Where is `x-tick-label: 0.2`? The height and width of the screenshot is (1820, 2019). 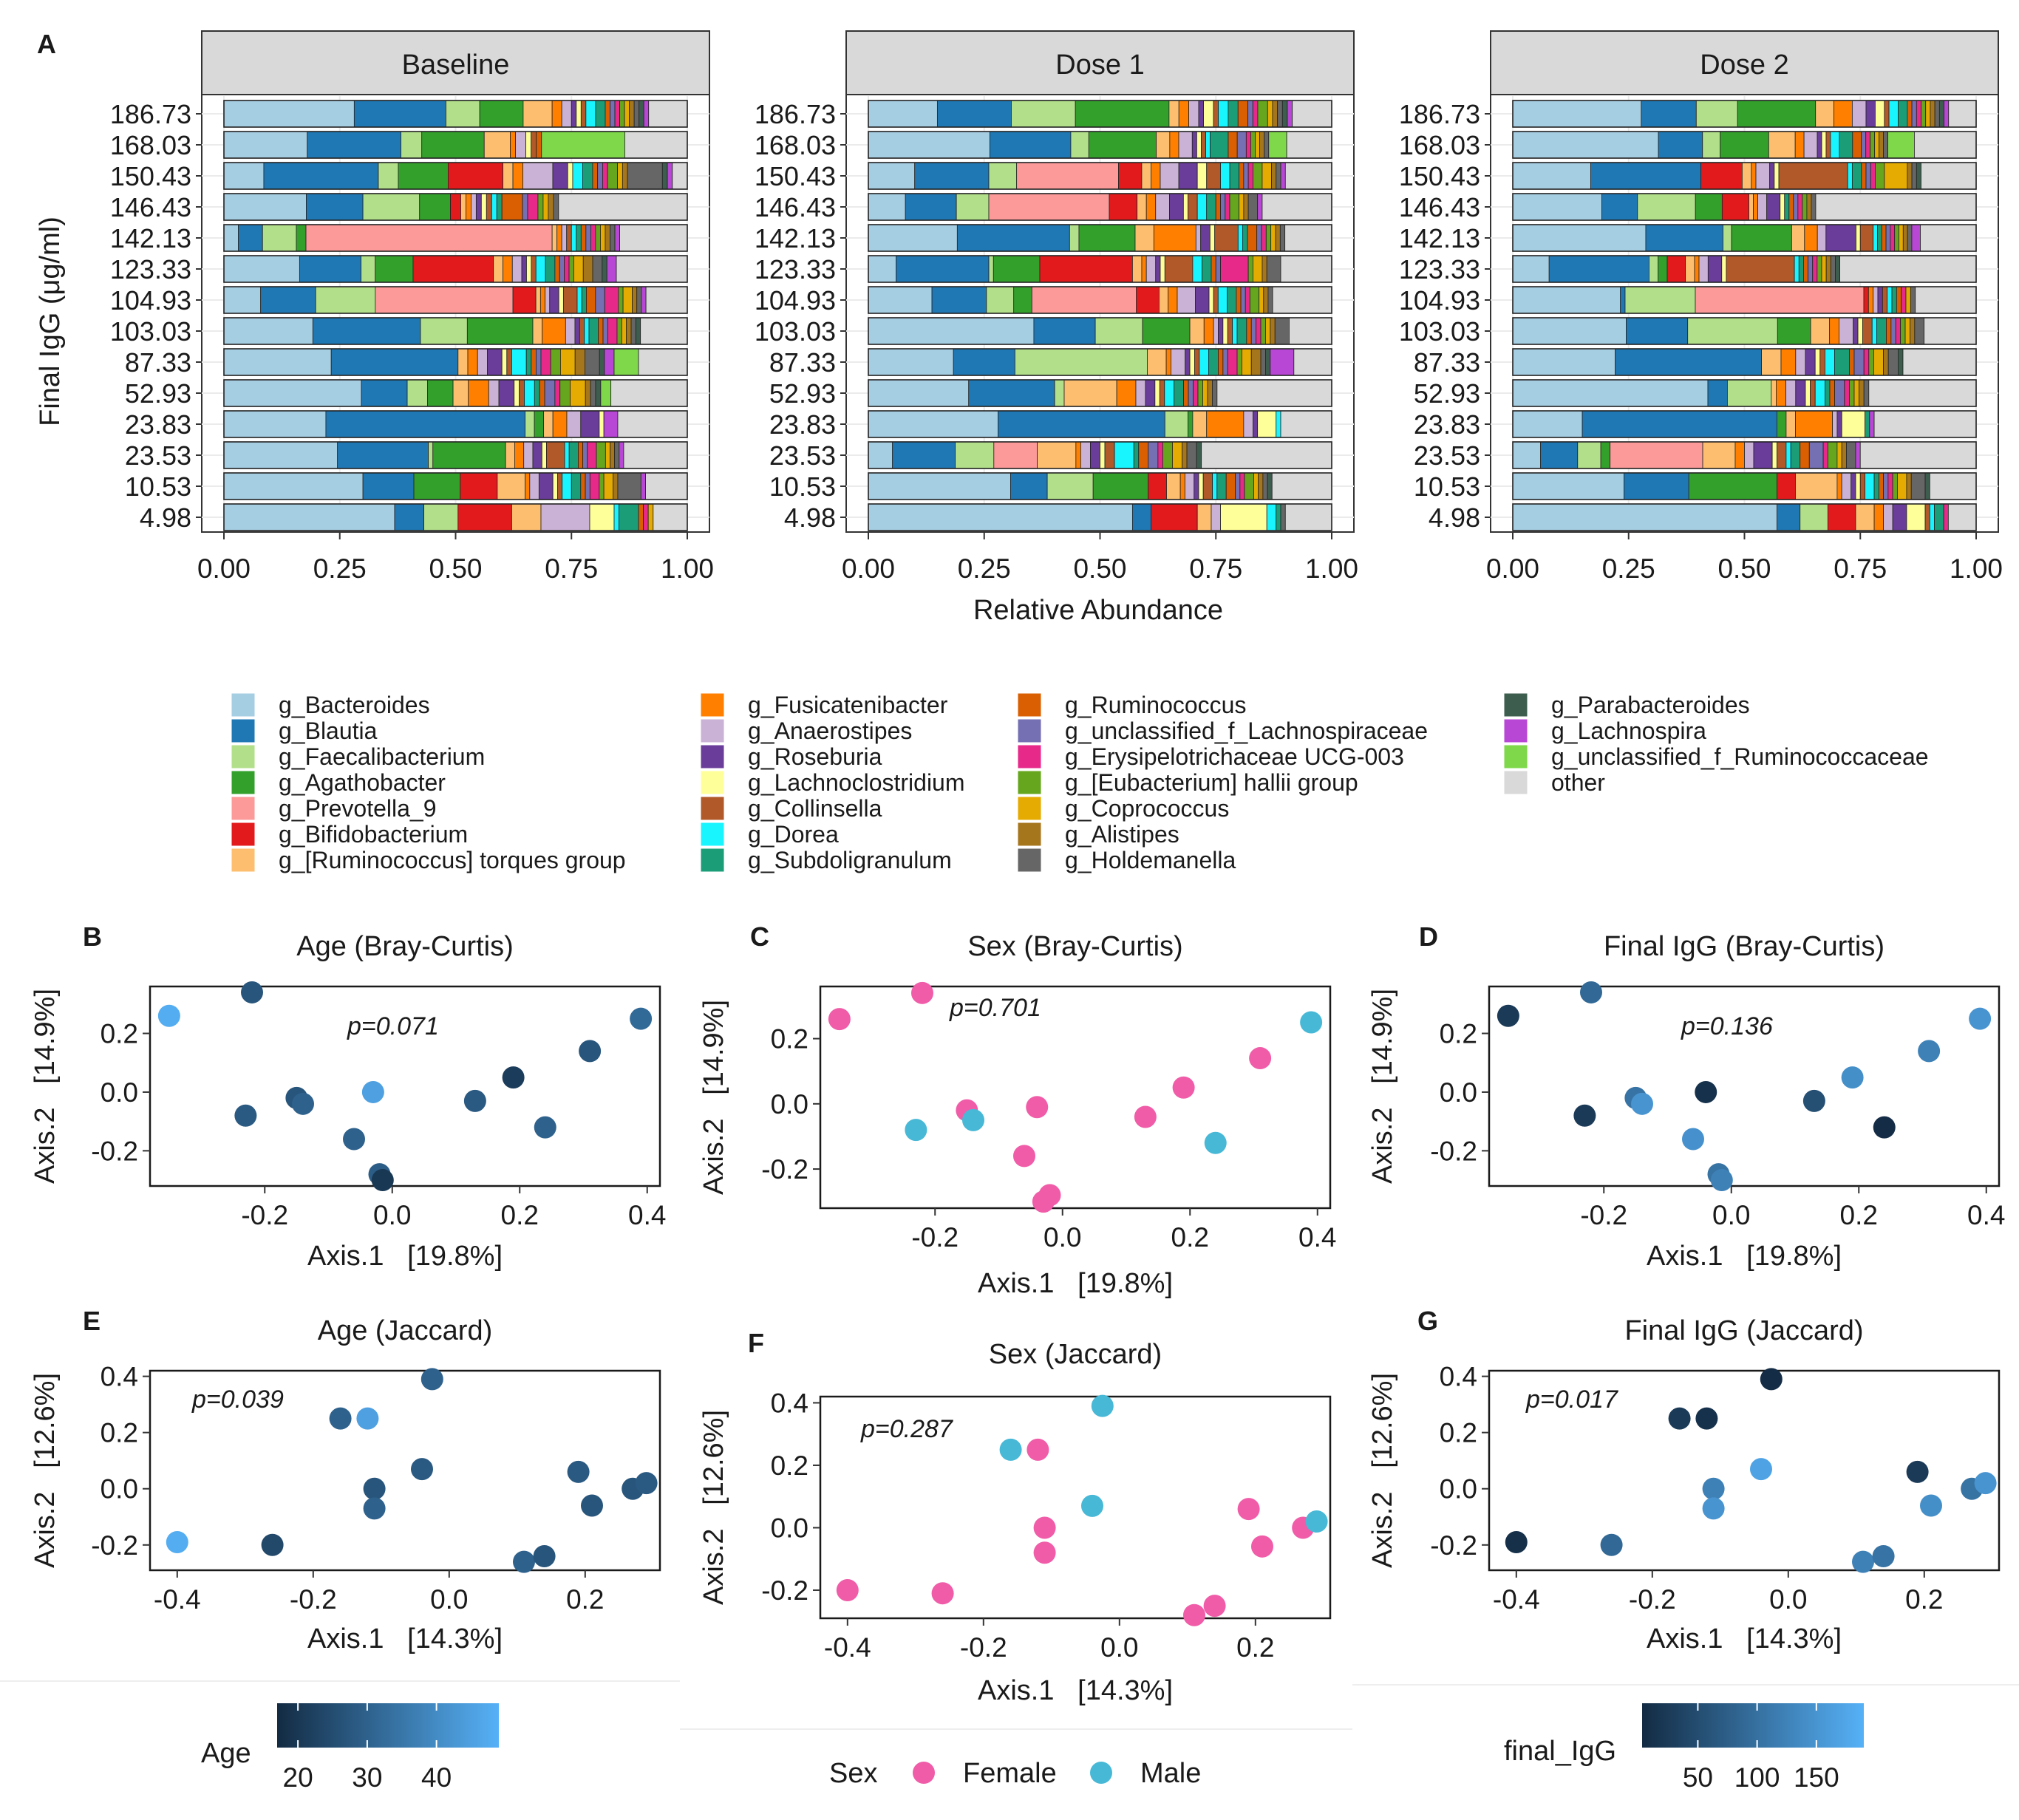 x-tick-label: 0.2 is located at coordinates (1190, 1237).